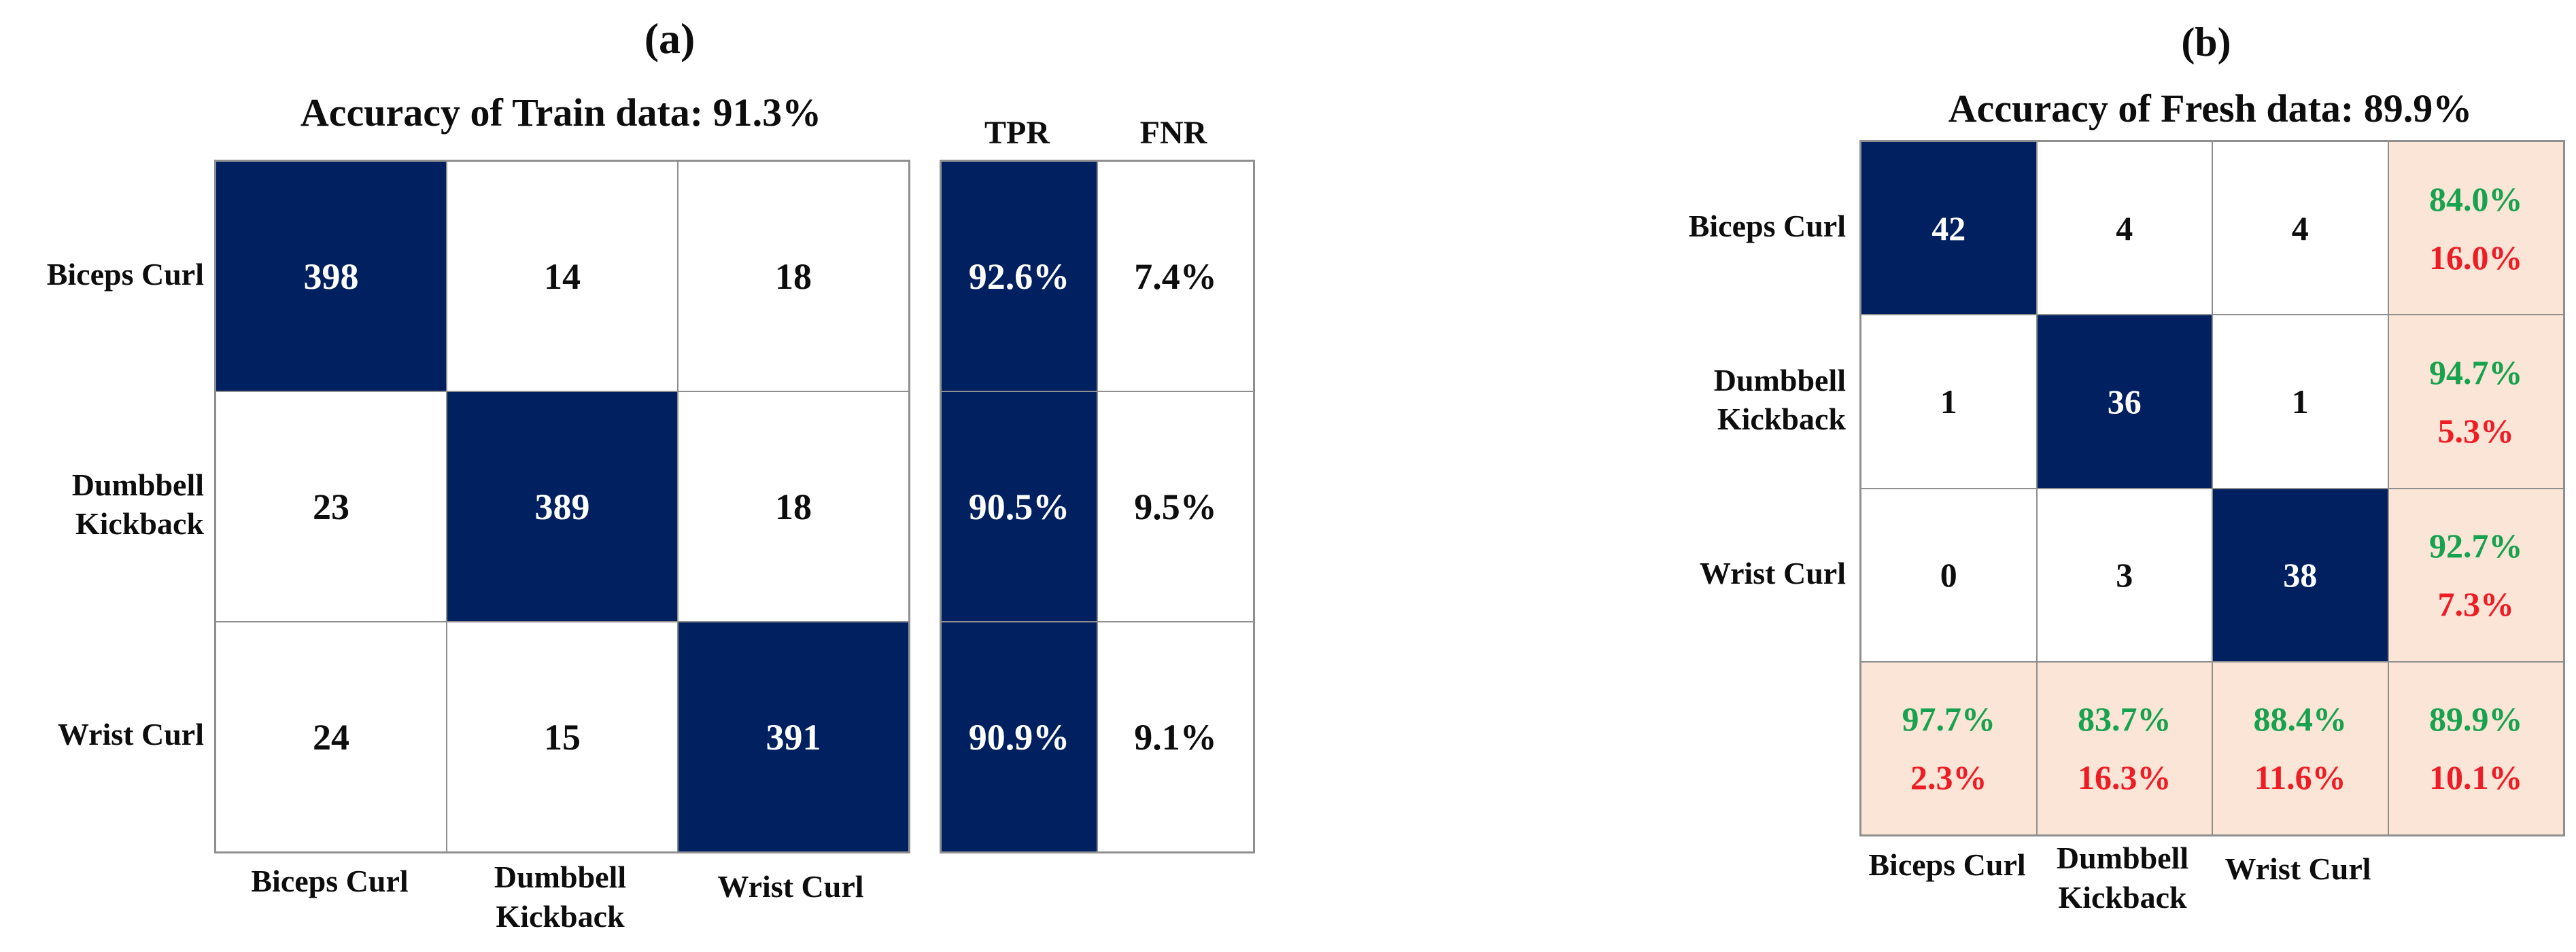 This screenshot has width=2576, height=952. What do you see at coordinates (2475, 228) in the screenshot?
I see `row-rate-cell-r0: 84.0% 16.0%` at bounding box center [2475, 228].